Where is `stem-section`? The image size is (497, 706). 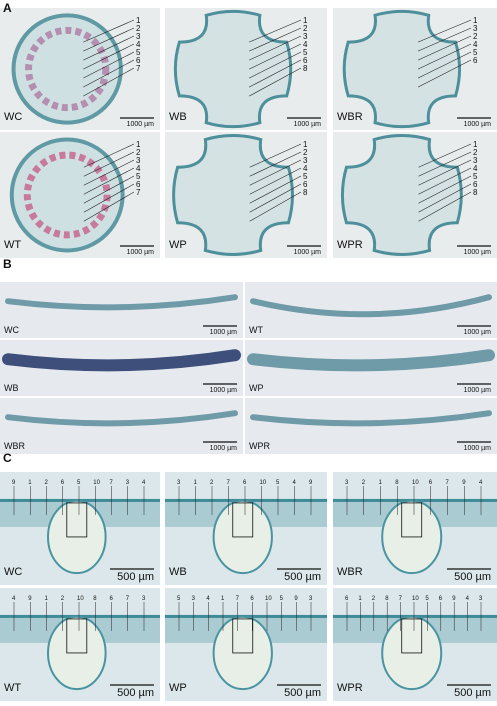
stem-section is located at coordinates (233, 69).